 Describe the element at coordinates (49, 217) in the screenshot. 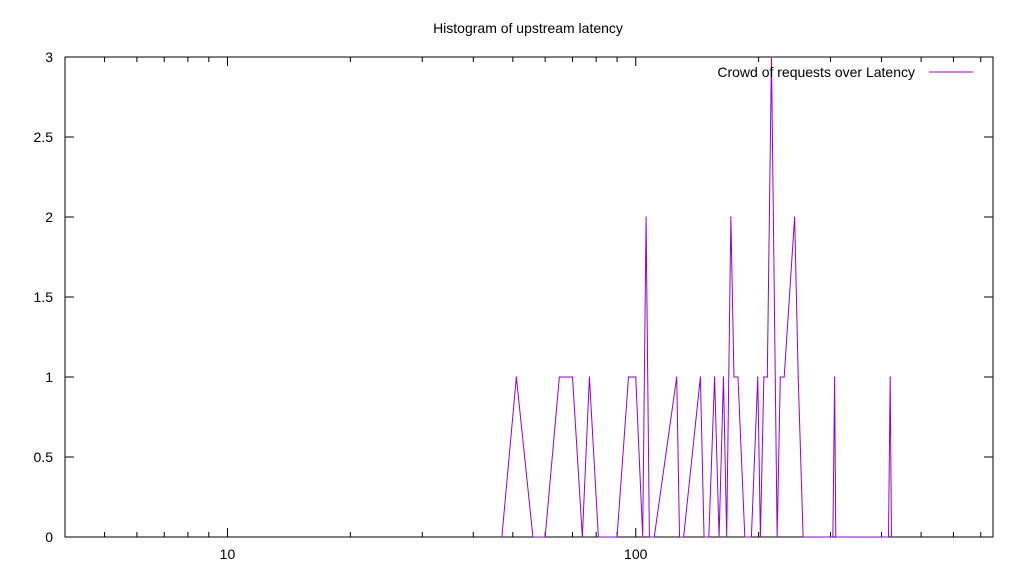

I see `y-tick-label: 2` at that location.